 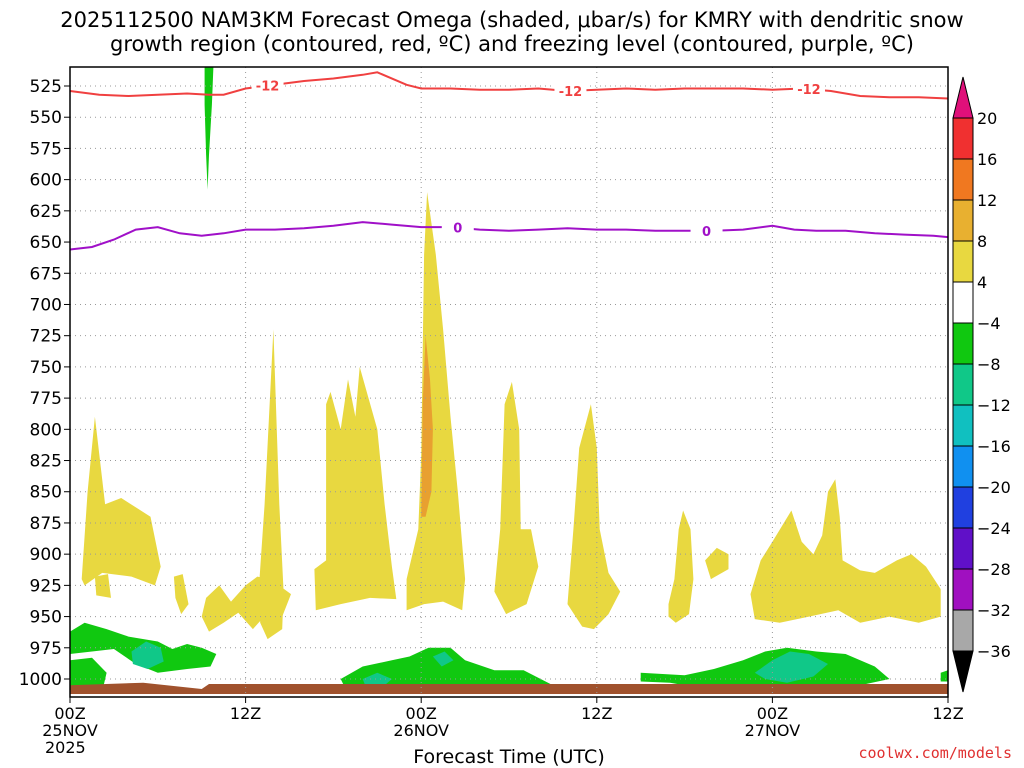 What do you see at coordinates (509, 85) in the screenshot?
I see `dendritic-contour-line` at bounding box center [509, 85].